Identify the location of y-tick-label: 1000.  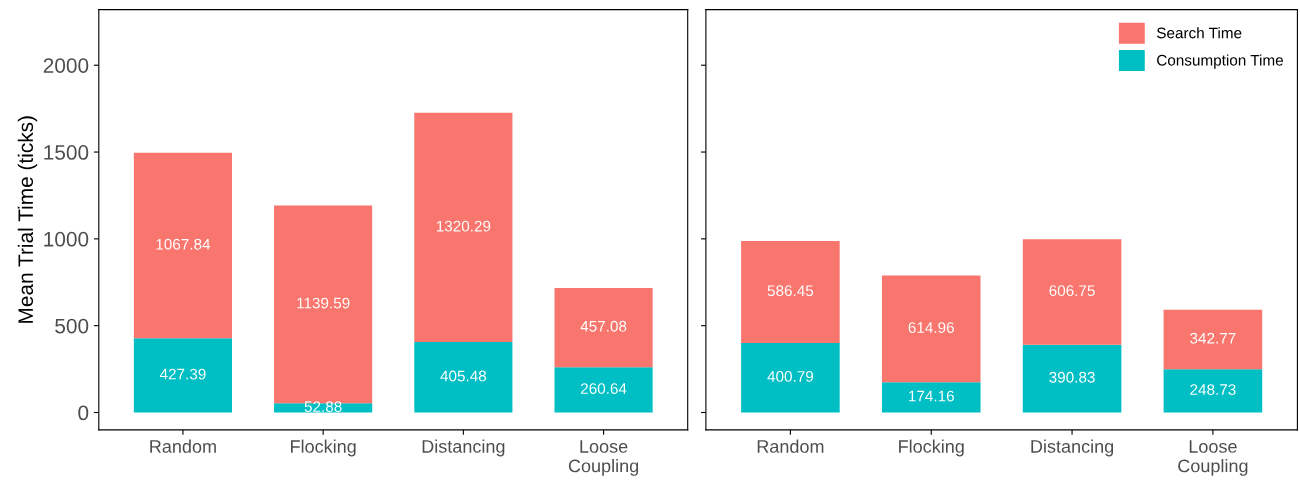
(66, 239).